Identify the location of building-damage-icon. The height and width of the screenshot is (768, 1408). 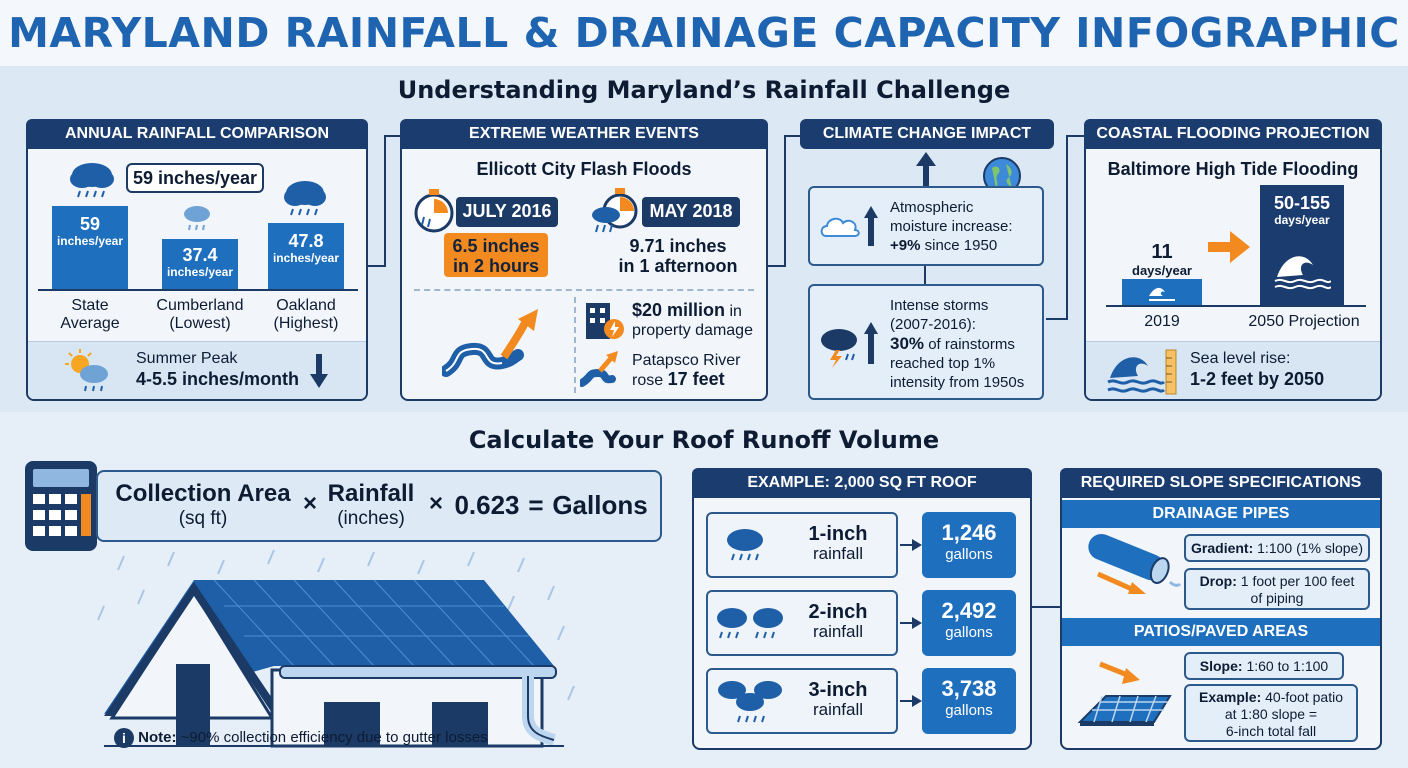
(604, 321).